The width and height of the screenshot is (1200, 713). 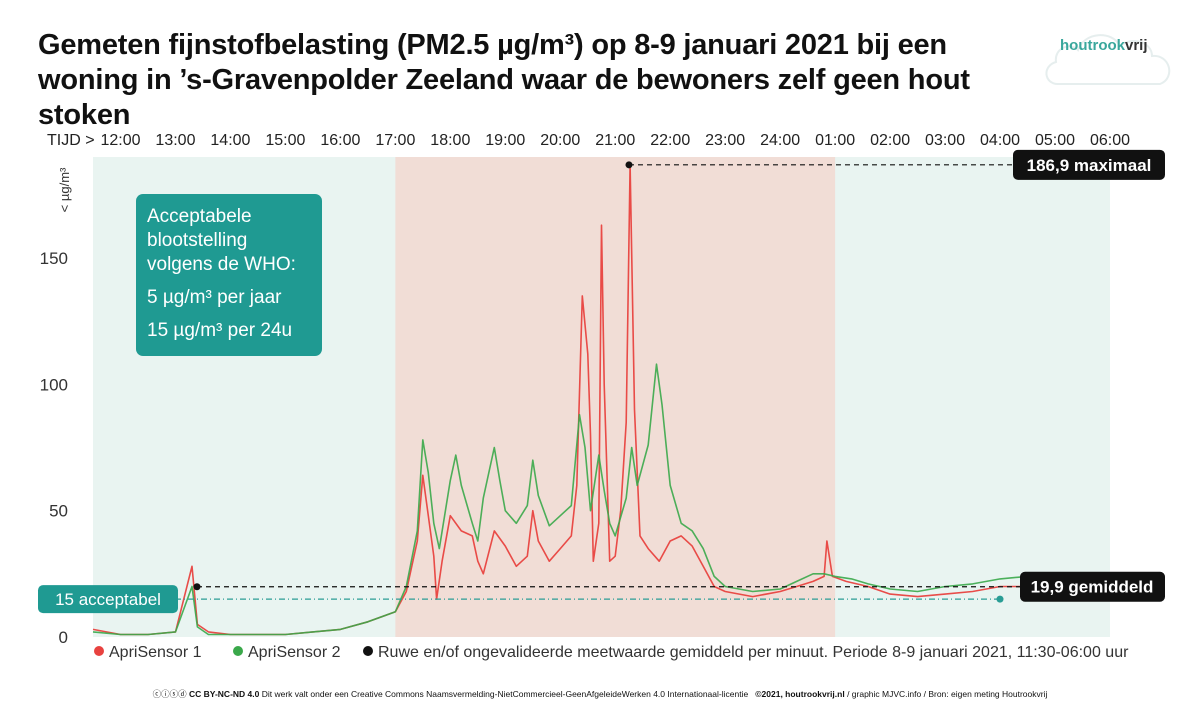 I want to click on cc-license-icon: ⓒⓘⓢⓓ, so click(x=170, y=694).